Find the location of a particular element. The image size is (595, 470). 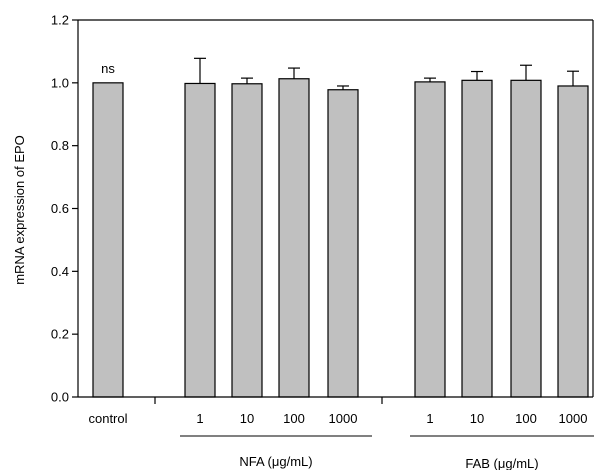

group-label-0: NFA (μg/mL) is located at coordinates (275, 461).